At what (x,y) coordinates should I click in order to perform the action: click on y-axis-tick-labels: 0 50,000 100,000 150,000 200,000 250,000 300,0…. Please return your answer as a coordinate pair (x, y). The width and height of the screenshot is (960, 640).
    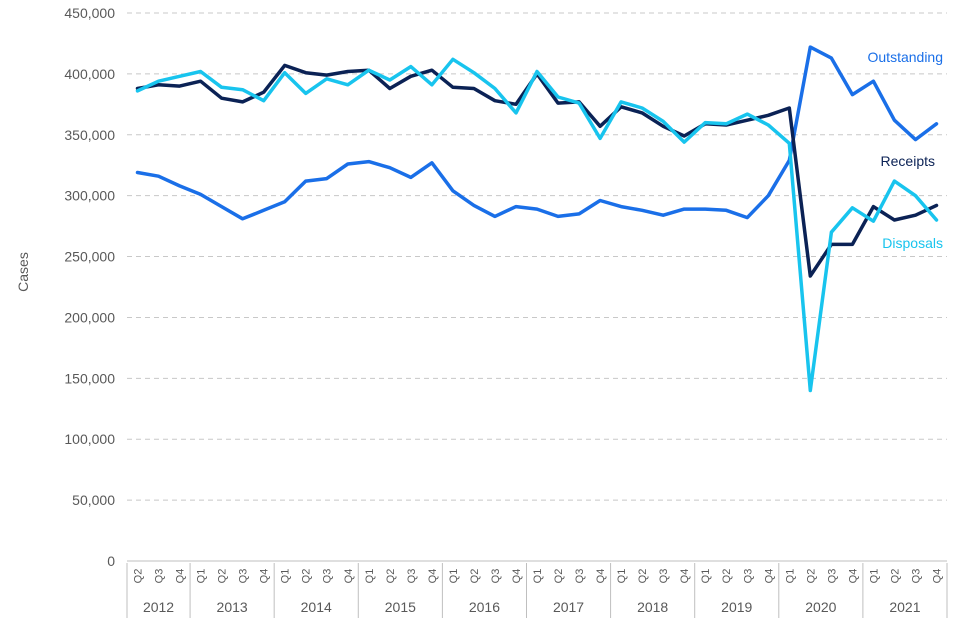
    Looking at the image, I should click on (89, 287).